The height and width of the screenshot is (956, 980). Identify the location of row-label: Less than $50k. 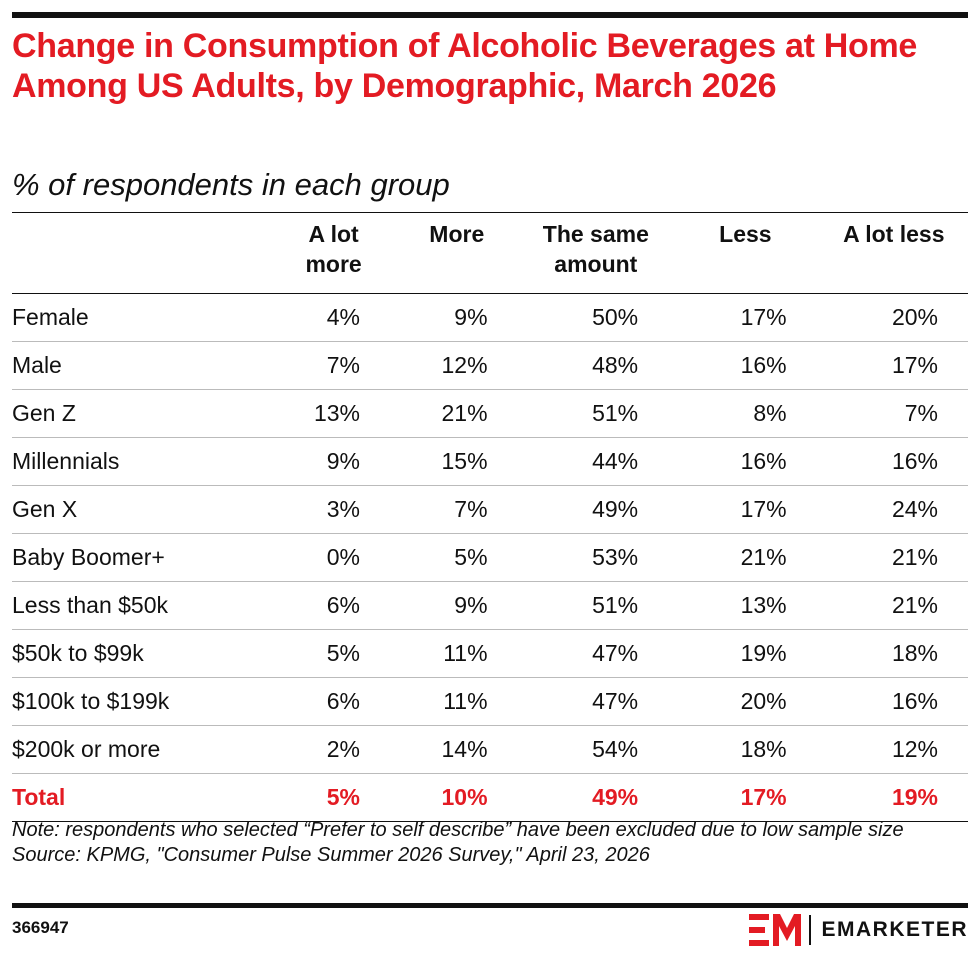
(143, 605).